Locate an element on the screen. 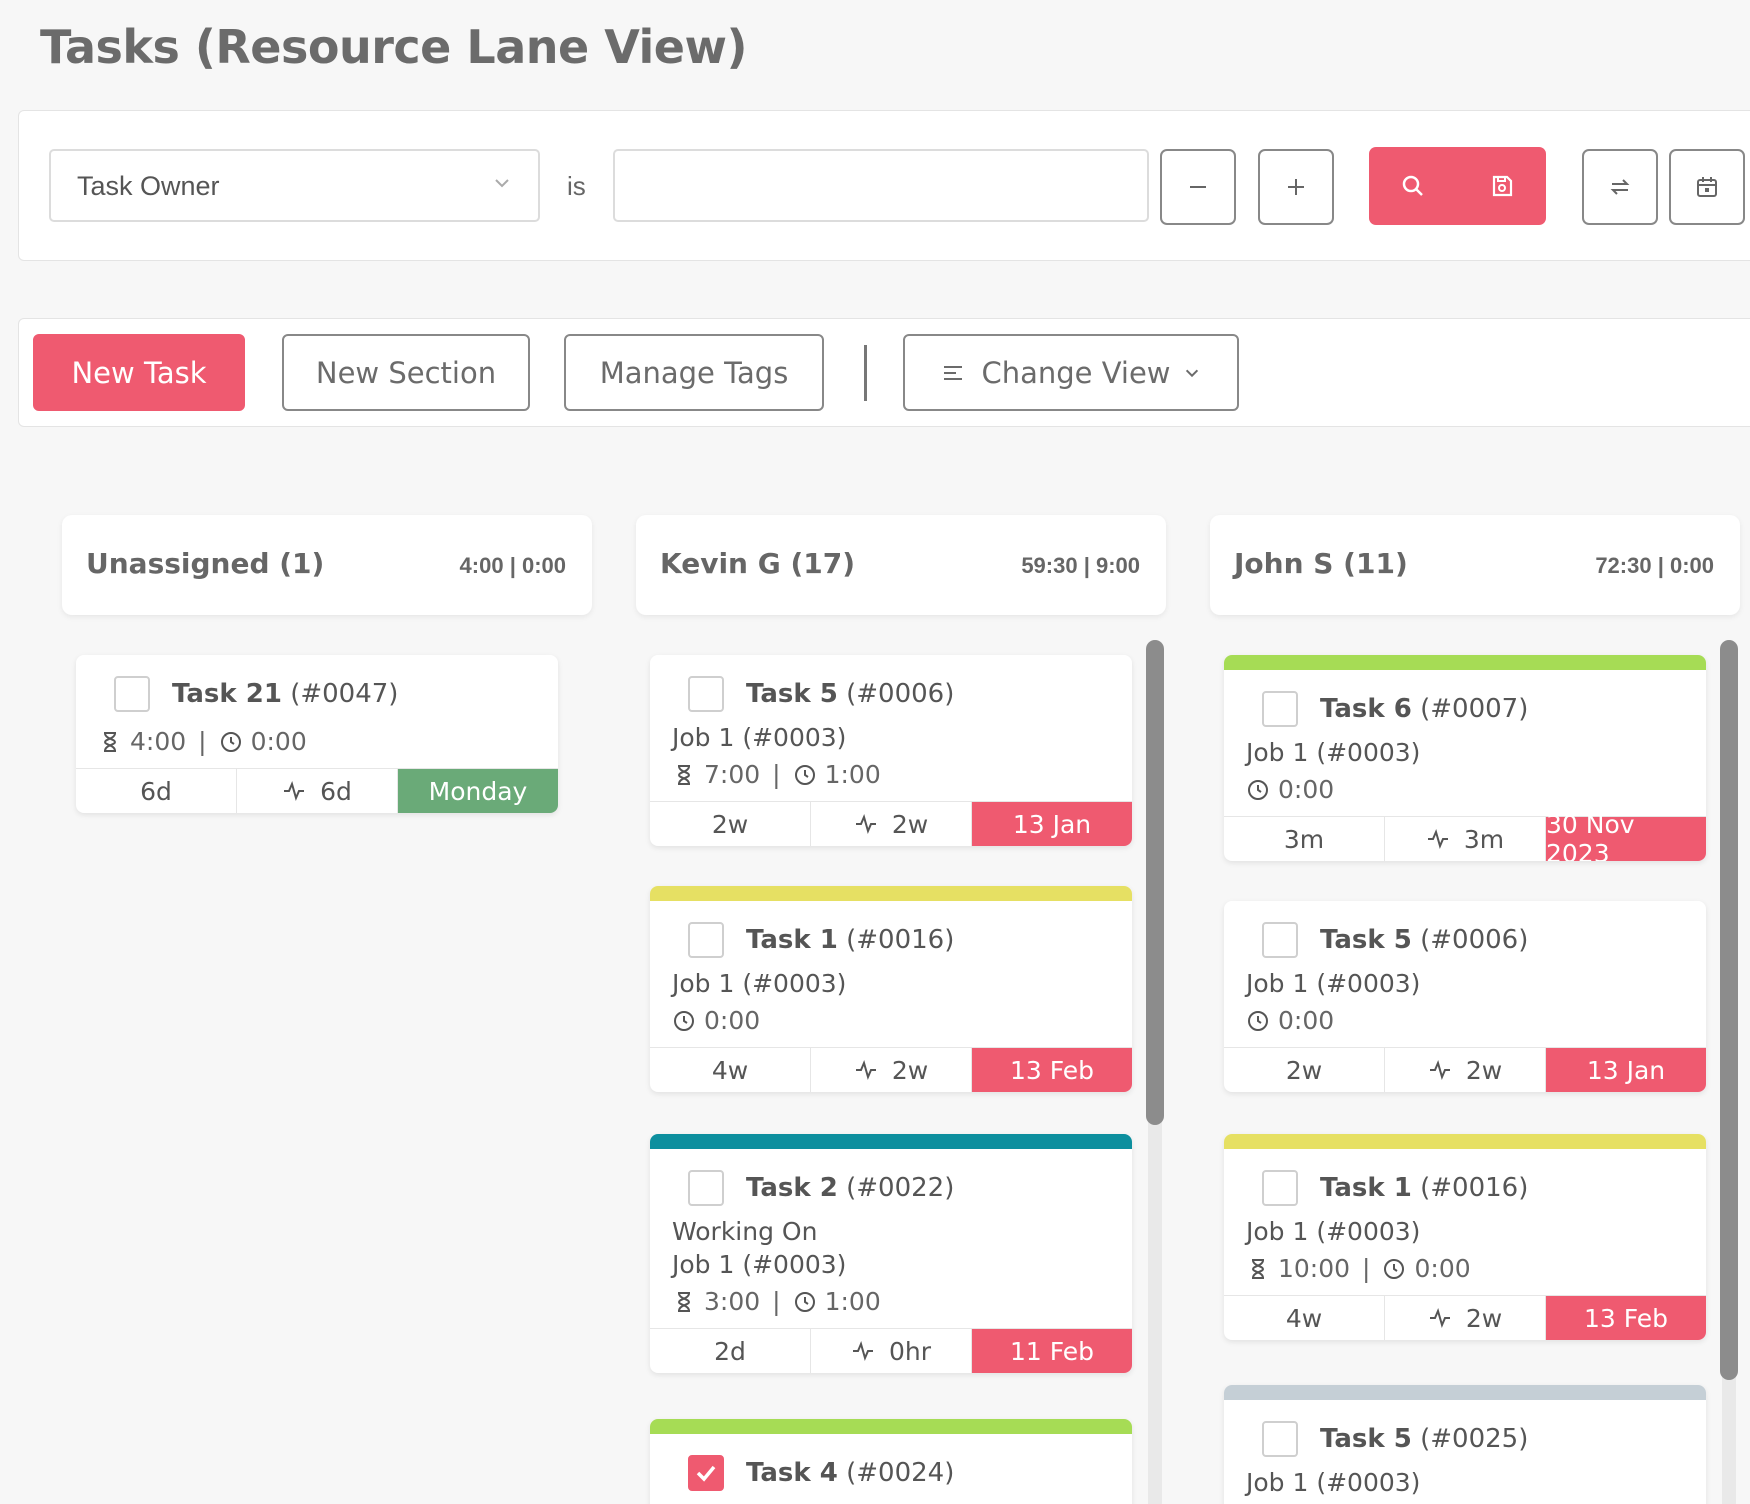 The height and width of the screenshot is (1504, 1750). refresh-button is located at coordinates (1620, 187).